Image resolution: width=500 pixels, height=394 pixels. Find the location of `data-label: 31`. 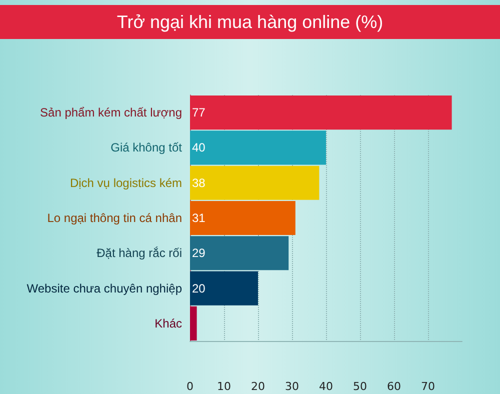

data-label: 31 is located at coordinates (199, 218).